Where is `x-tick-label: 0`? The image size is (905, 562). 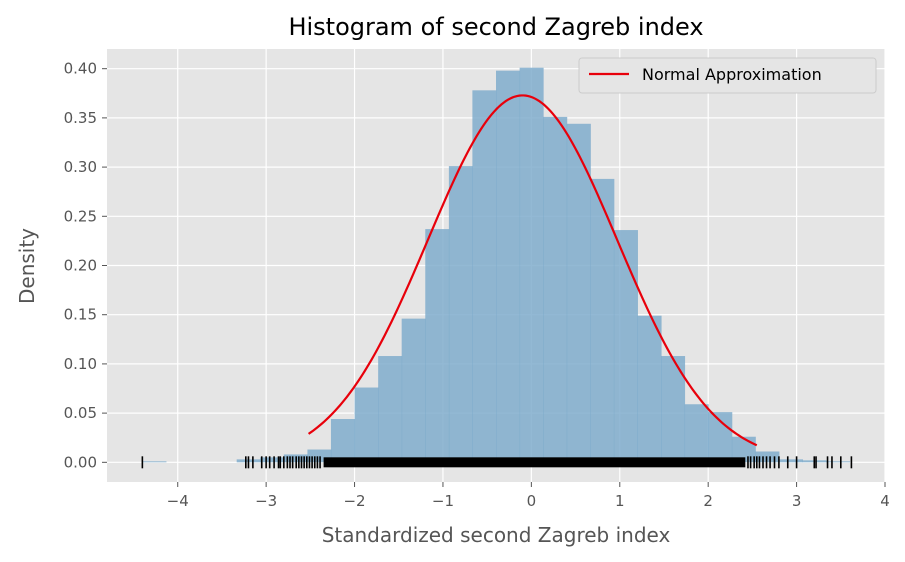 x-tick-label: 0 is located at coordinates (532, 501).